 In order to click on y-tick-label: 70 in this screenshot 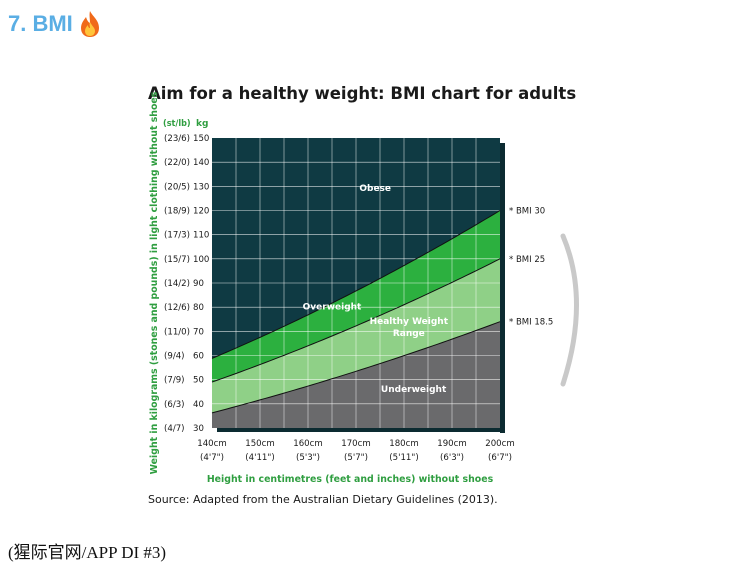, I will do `click(198, 332)`.